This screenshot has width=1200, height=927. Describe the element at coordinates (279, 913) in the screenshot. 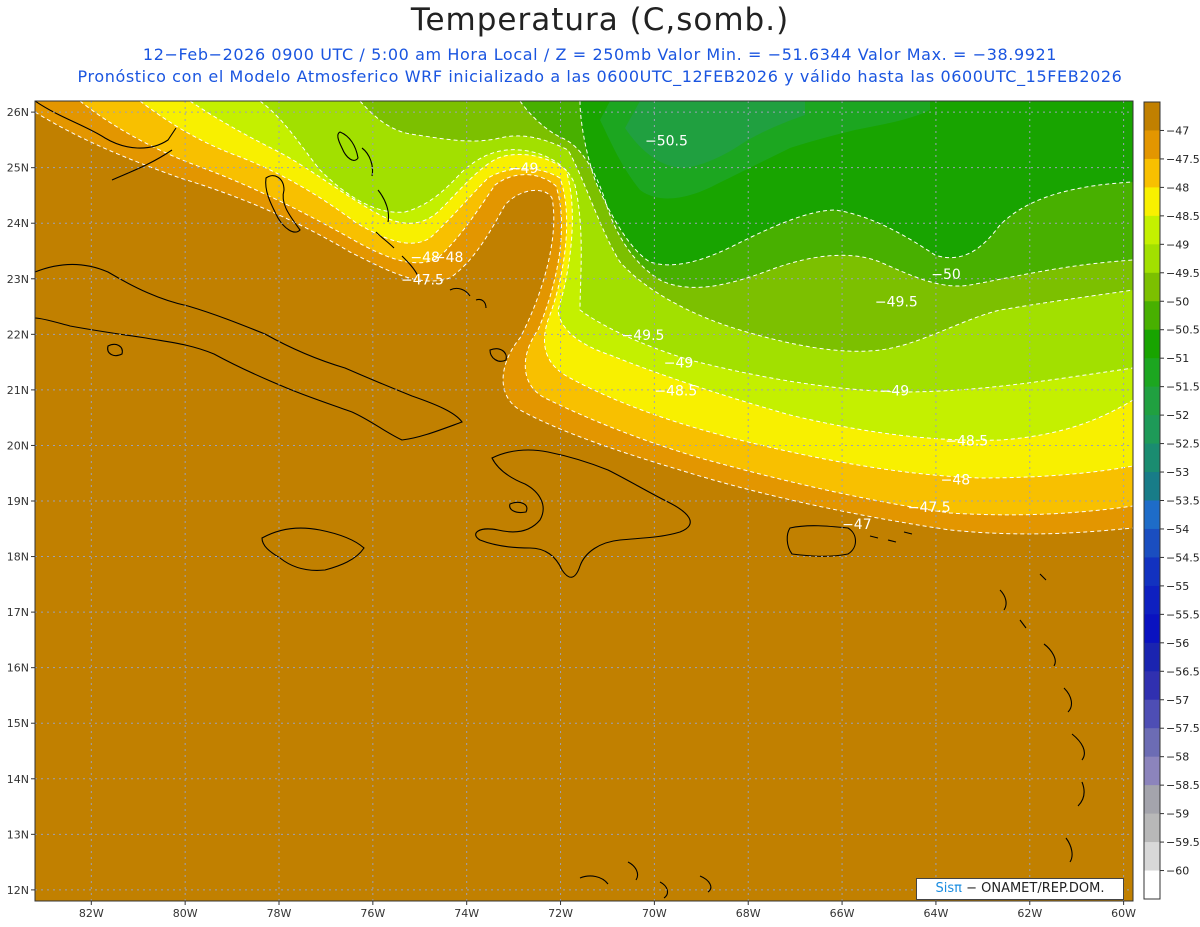

I see `x-tick-label: 78W` at that location.